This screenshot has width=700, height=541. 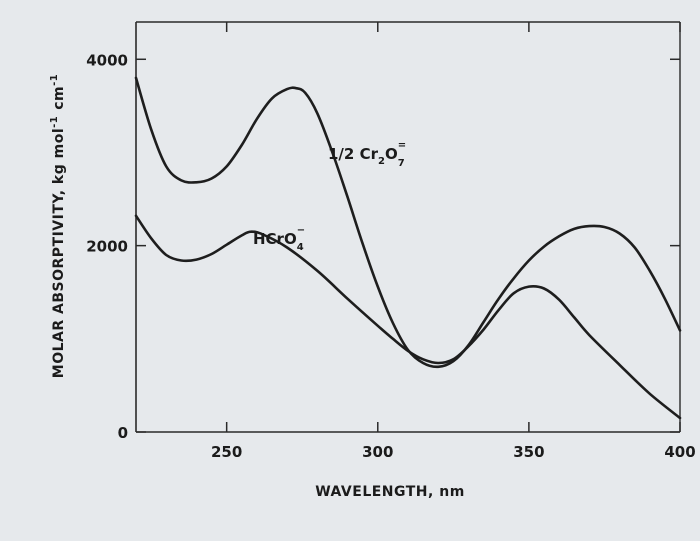 What do you see at coordinates (390, 492) in the screenshot?
I see `x-axis-title: WAVELENGTH, nm` at bounding box center [390, 492].